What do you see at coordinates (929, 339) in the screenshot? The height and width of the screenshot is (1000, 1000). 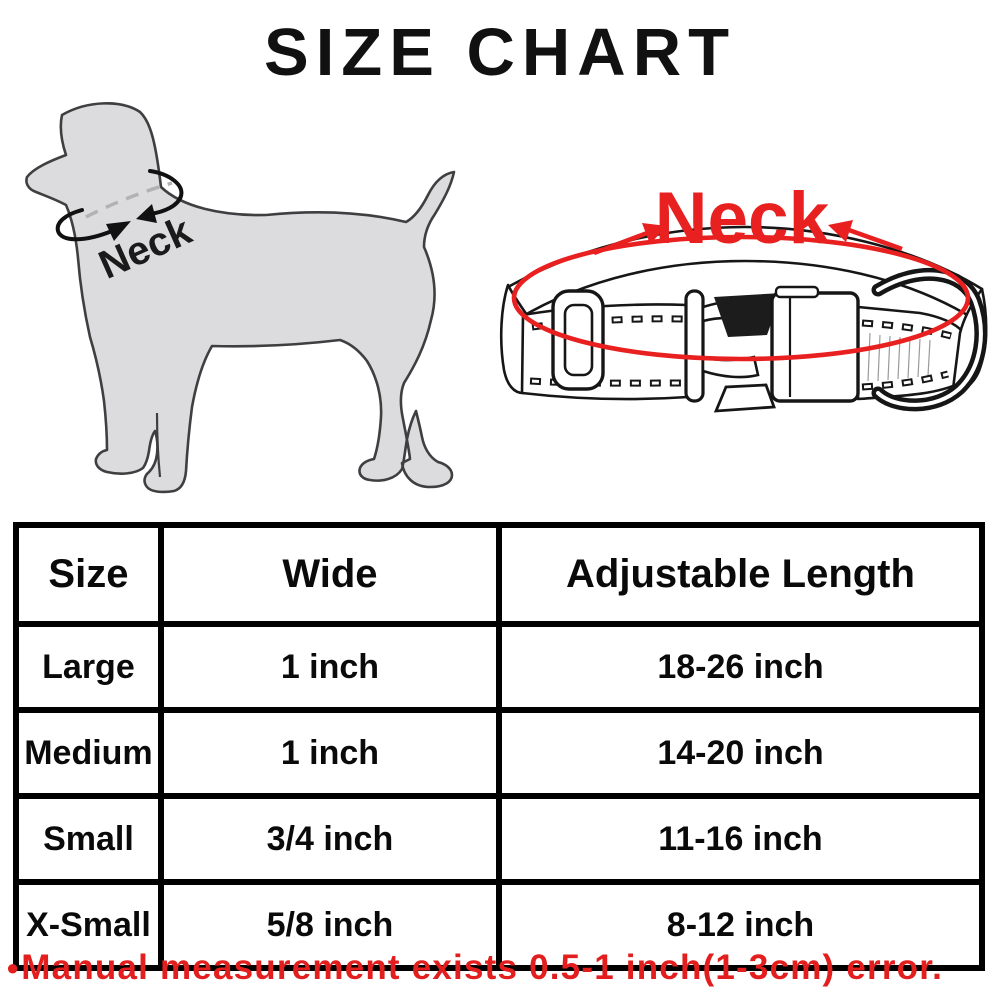 I see `d-ring-icon` at bounding box center [929, 339].